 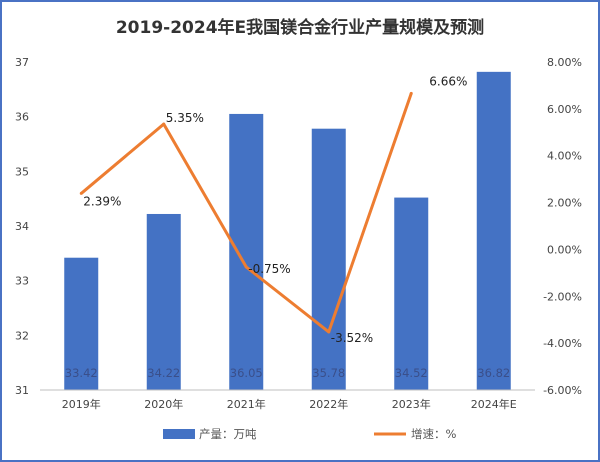 What do you see at coordinates (564, 62) in the screenshot?
I see `right-axis-tick: 8.00%` at bounding box center [564, 62].